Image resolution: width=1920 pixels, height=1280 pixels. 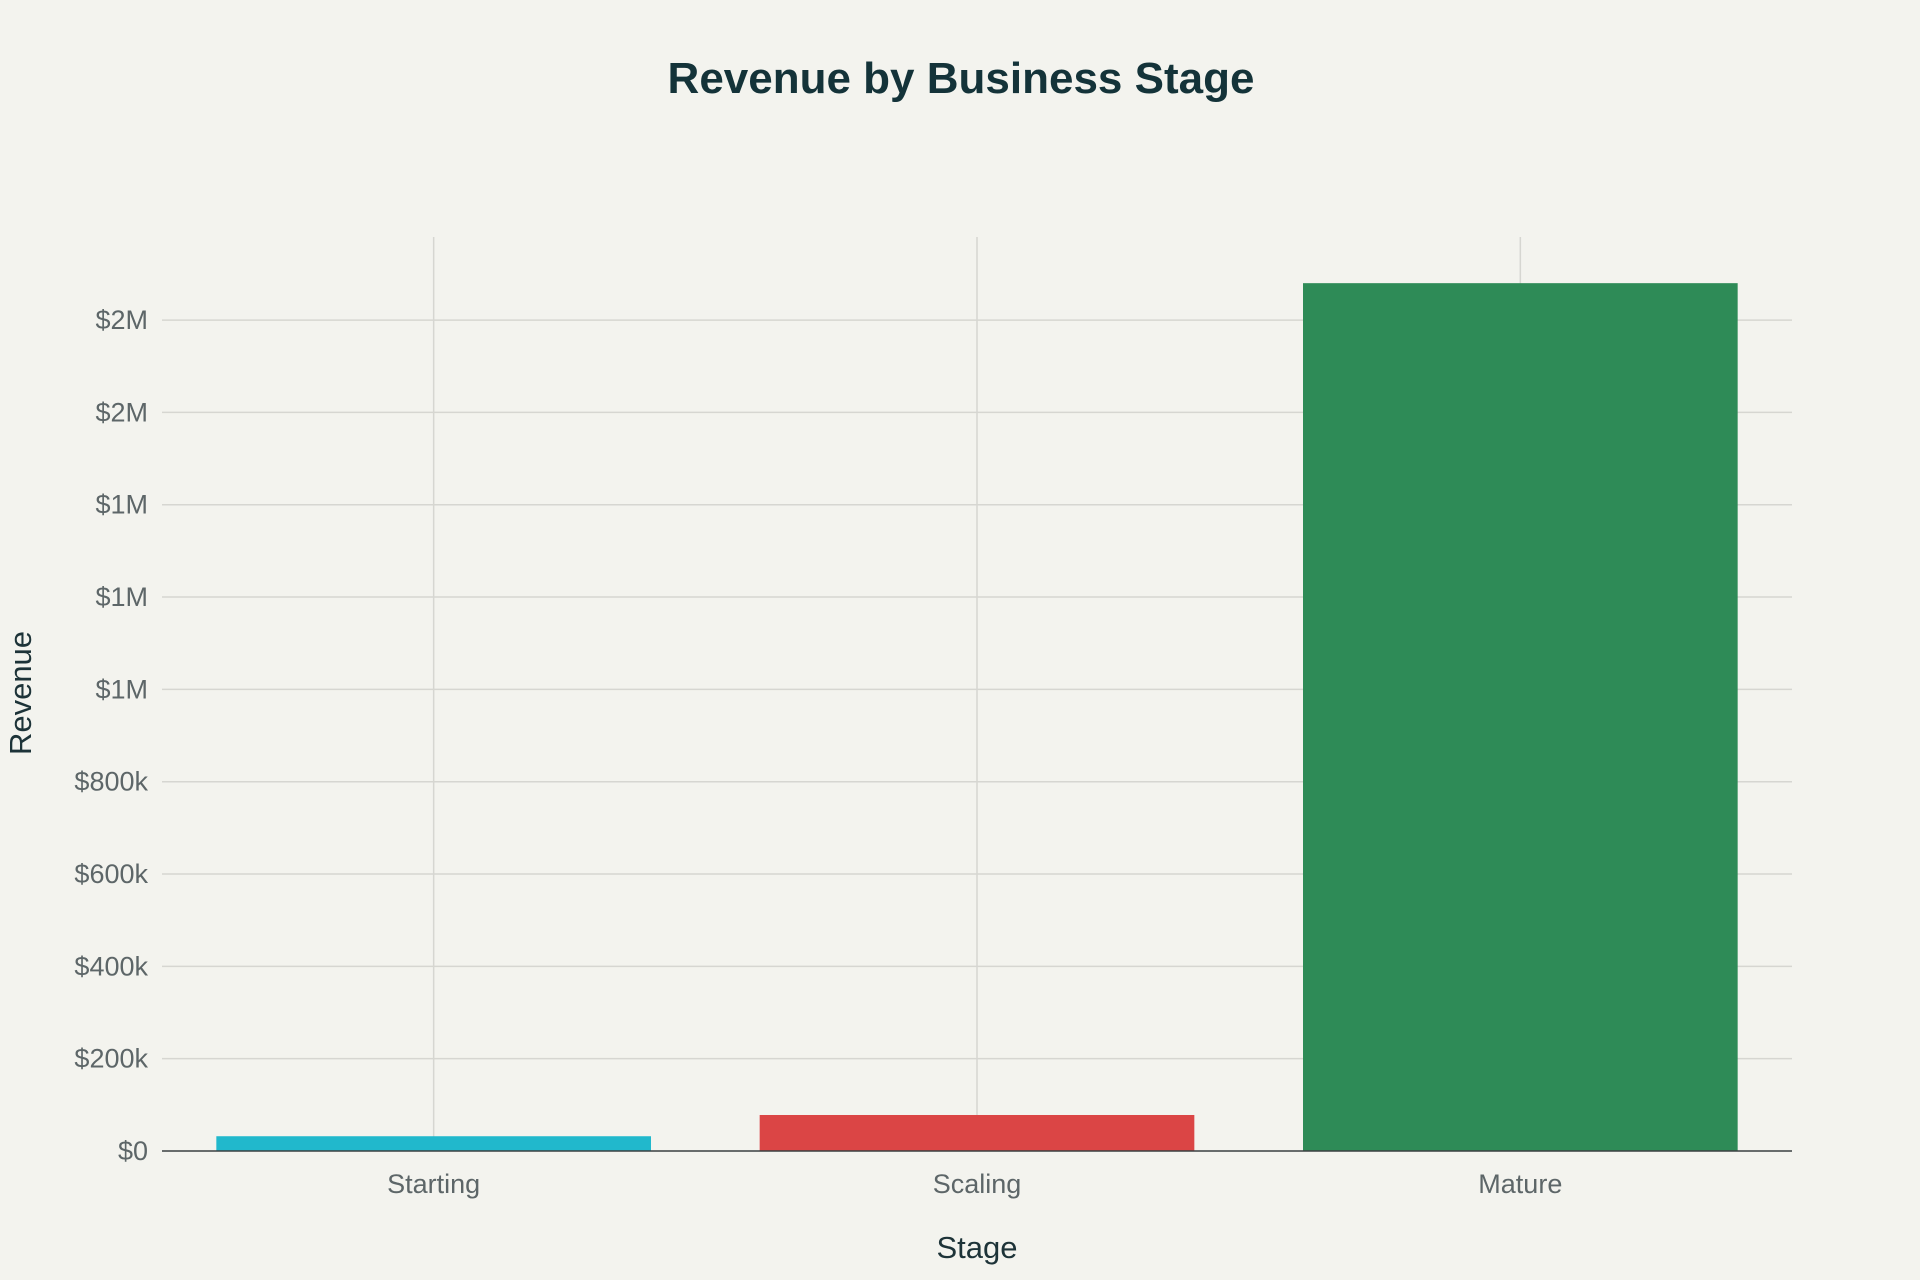 I want to click on x-tick-label: Starting, so click(x=433, y=1184).